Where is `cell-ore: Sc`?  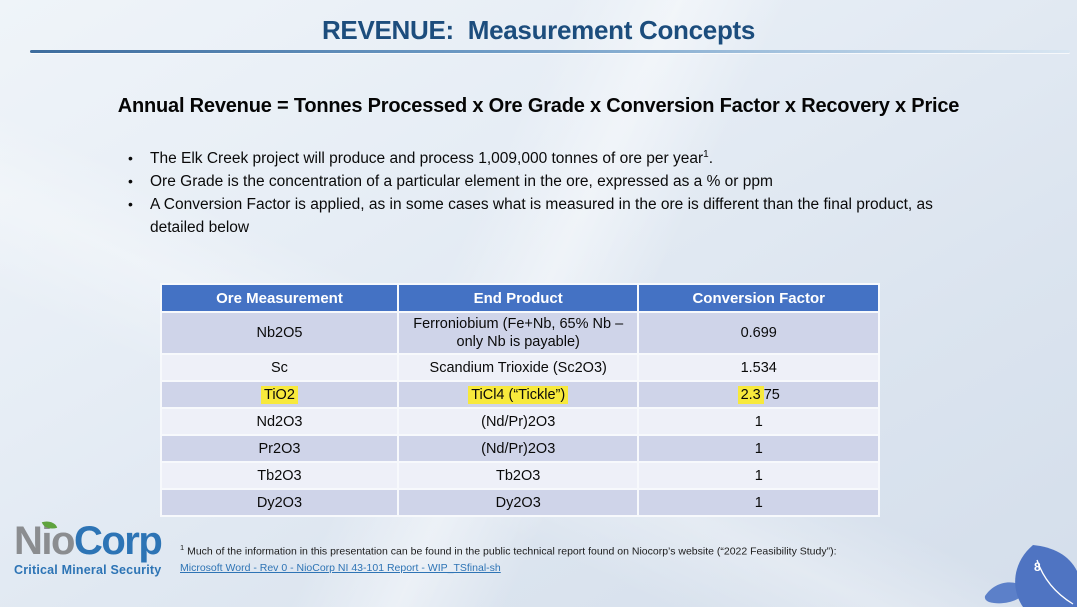
cell-ore: Sc is located at coordinates (279, 367).